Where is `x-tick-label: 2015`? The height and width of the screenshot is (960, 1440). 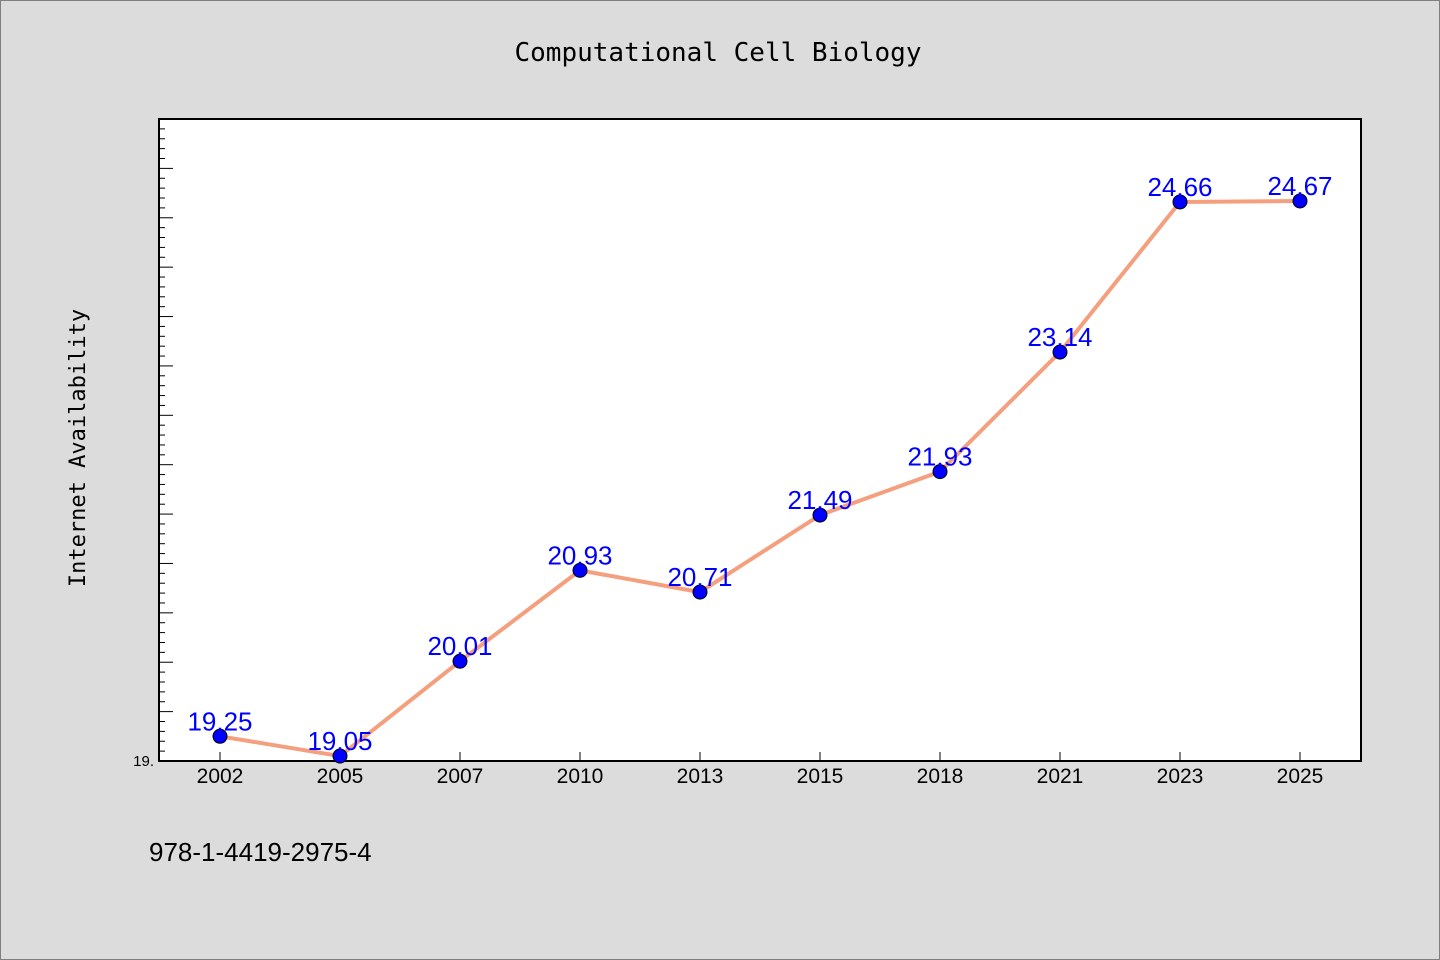 x-tick-label: 2015 is located at coordinates (820, 776).